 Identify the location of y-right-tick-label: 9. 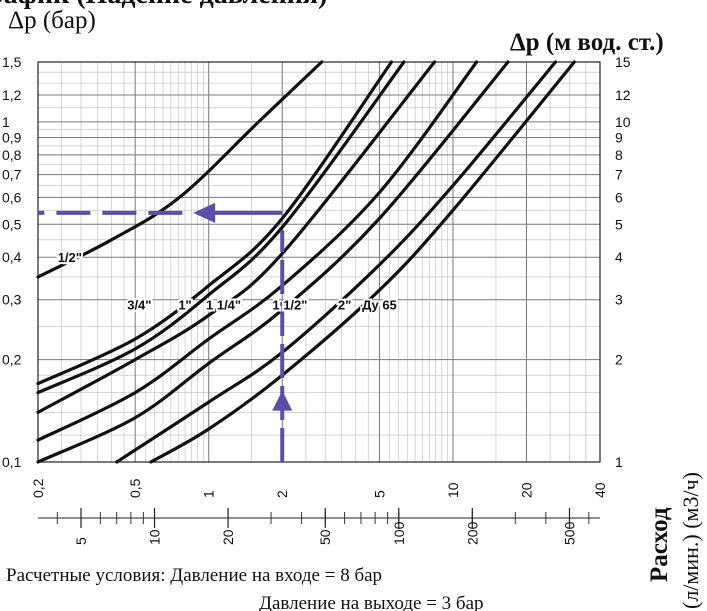
(619, 137).